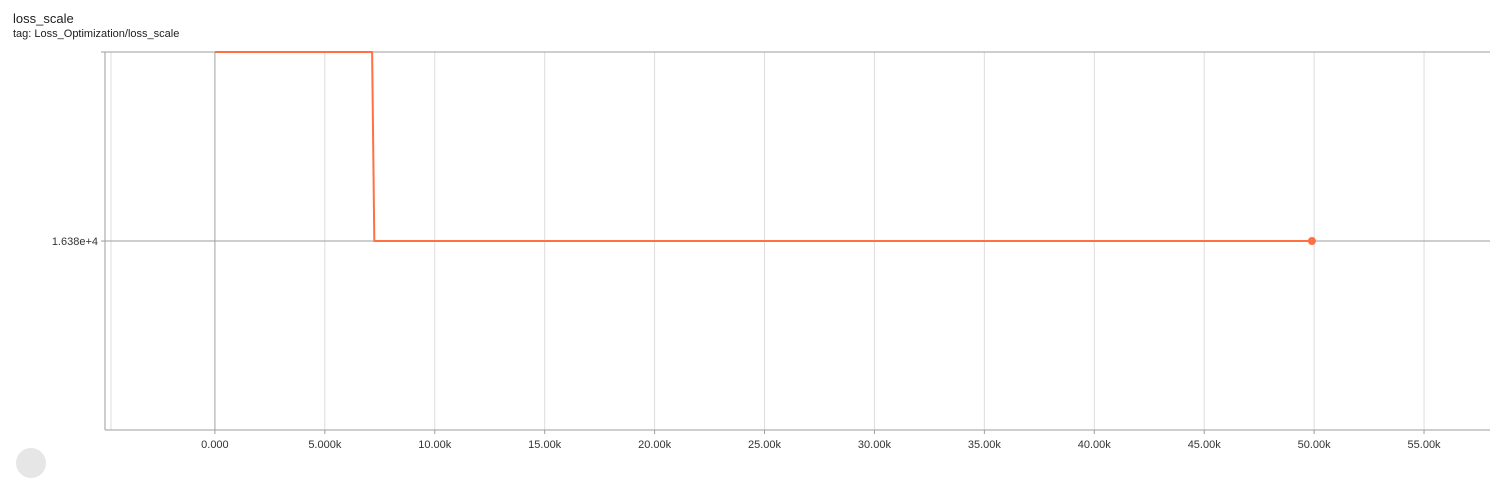 This screenshot has width=1492, height=478. I want to click on corner-action-button, so click(31, 463).